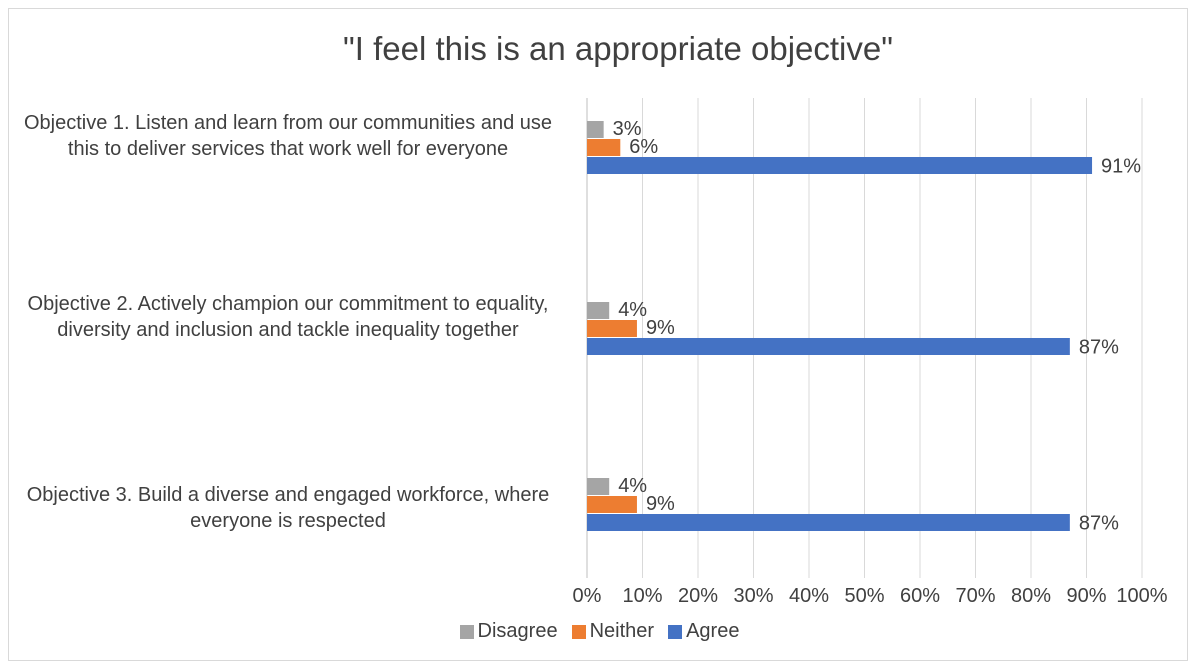  Describe the element at coordinates (753, 596) in the screenshot. I see `x-tick-label-3: 30%` at that location.